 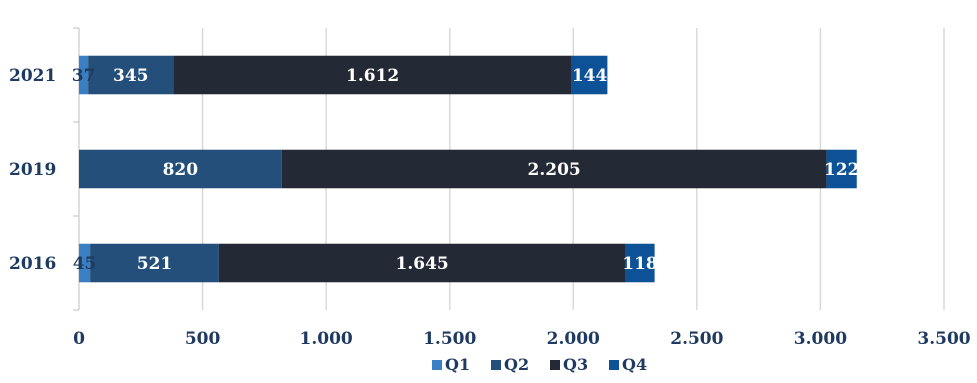 I want to click on data-label-q1-2016: 45, so click(x=85, y=264).